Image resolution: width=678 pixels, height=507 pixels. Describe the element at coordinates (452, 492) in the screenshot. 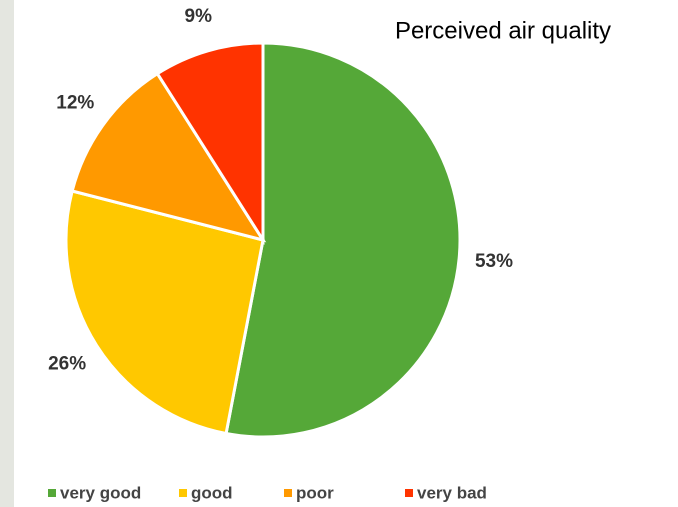

I see `legend-label: very bad` at that location.